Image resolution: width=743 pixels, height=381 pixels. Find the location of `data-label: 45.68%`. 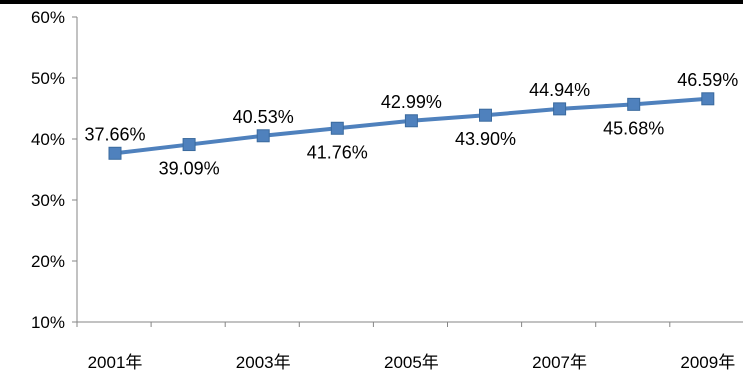

data-label: 45.68% is located at coordinates (633, 128).